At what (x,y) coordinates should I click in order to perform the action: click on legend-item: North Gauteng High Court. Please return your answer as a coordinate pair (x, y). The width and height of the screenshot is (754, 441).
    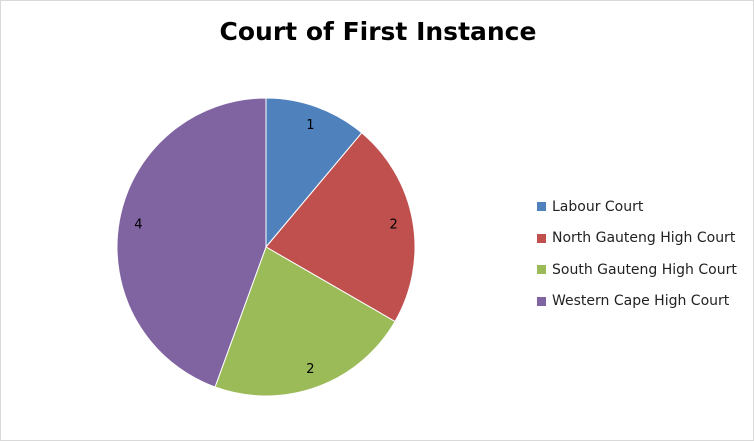
    Looking at the image, I should click on (637, 239).